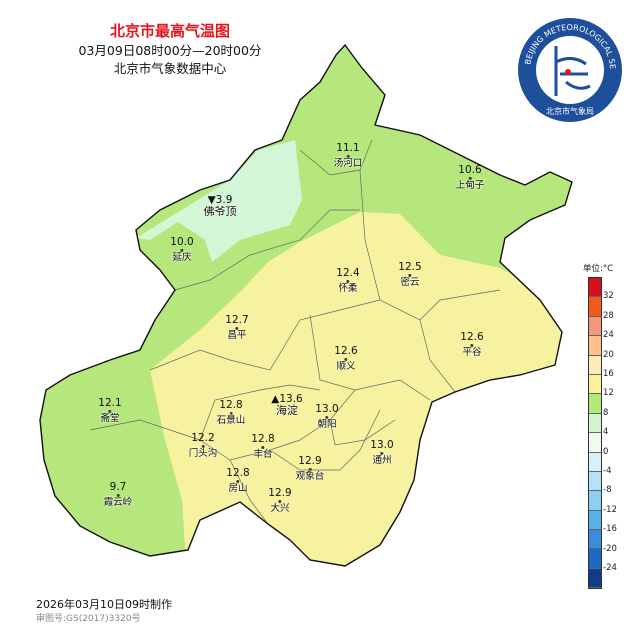 The image size is (640, 640). Describe the element at coordinates (410, 282) in the screenshot. I see `station-name: 密云` at that location.